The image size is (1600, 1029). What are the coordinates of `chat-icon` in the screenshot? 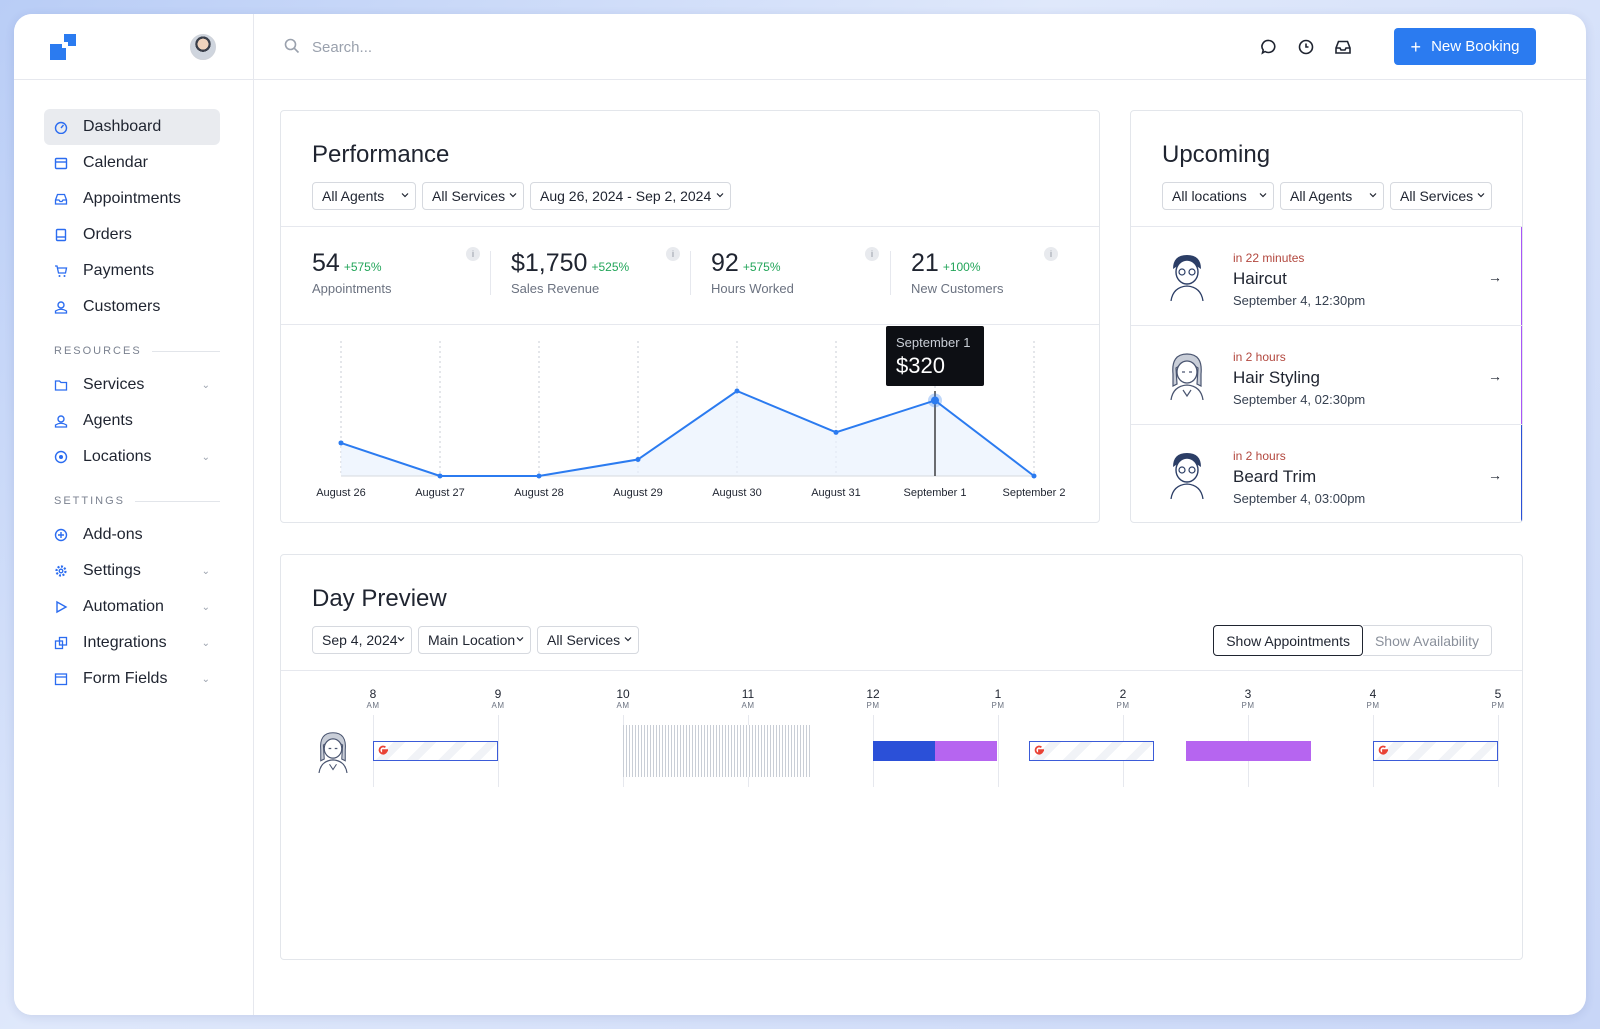 It's located at (1269, 47).